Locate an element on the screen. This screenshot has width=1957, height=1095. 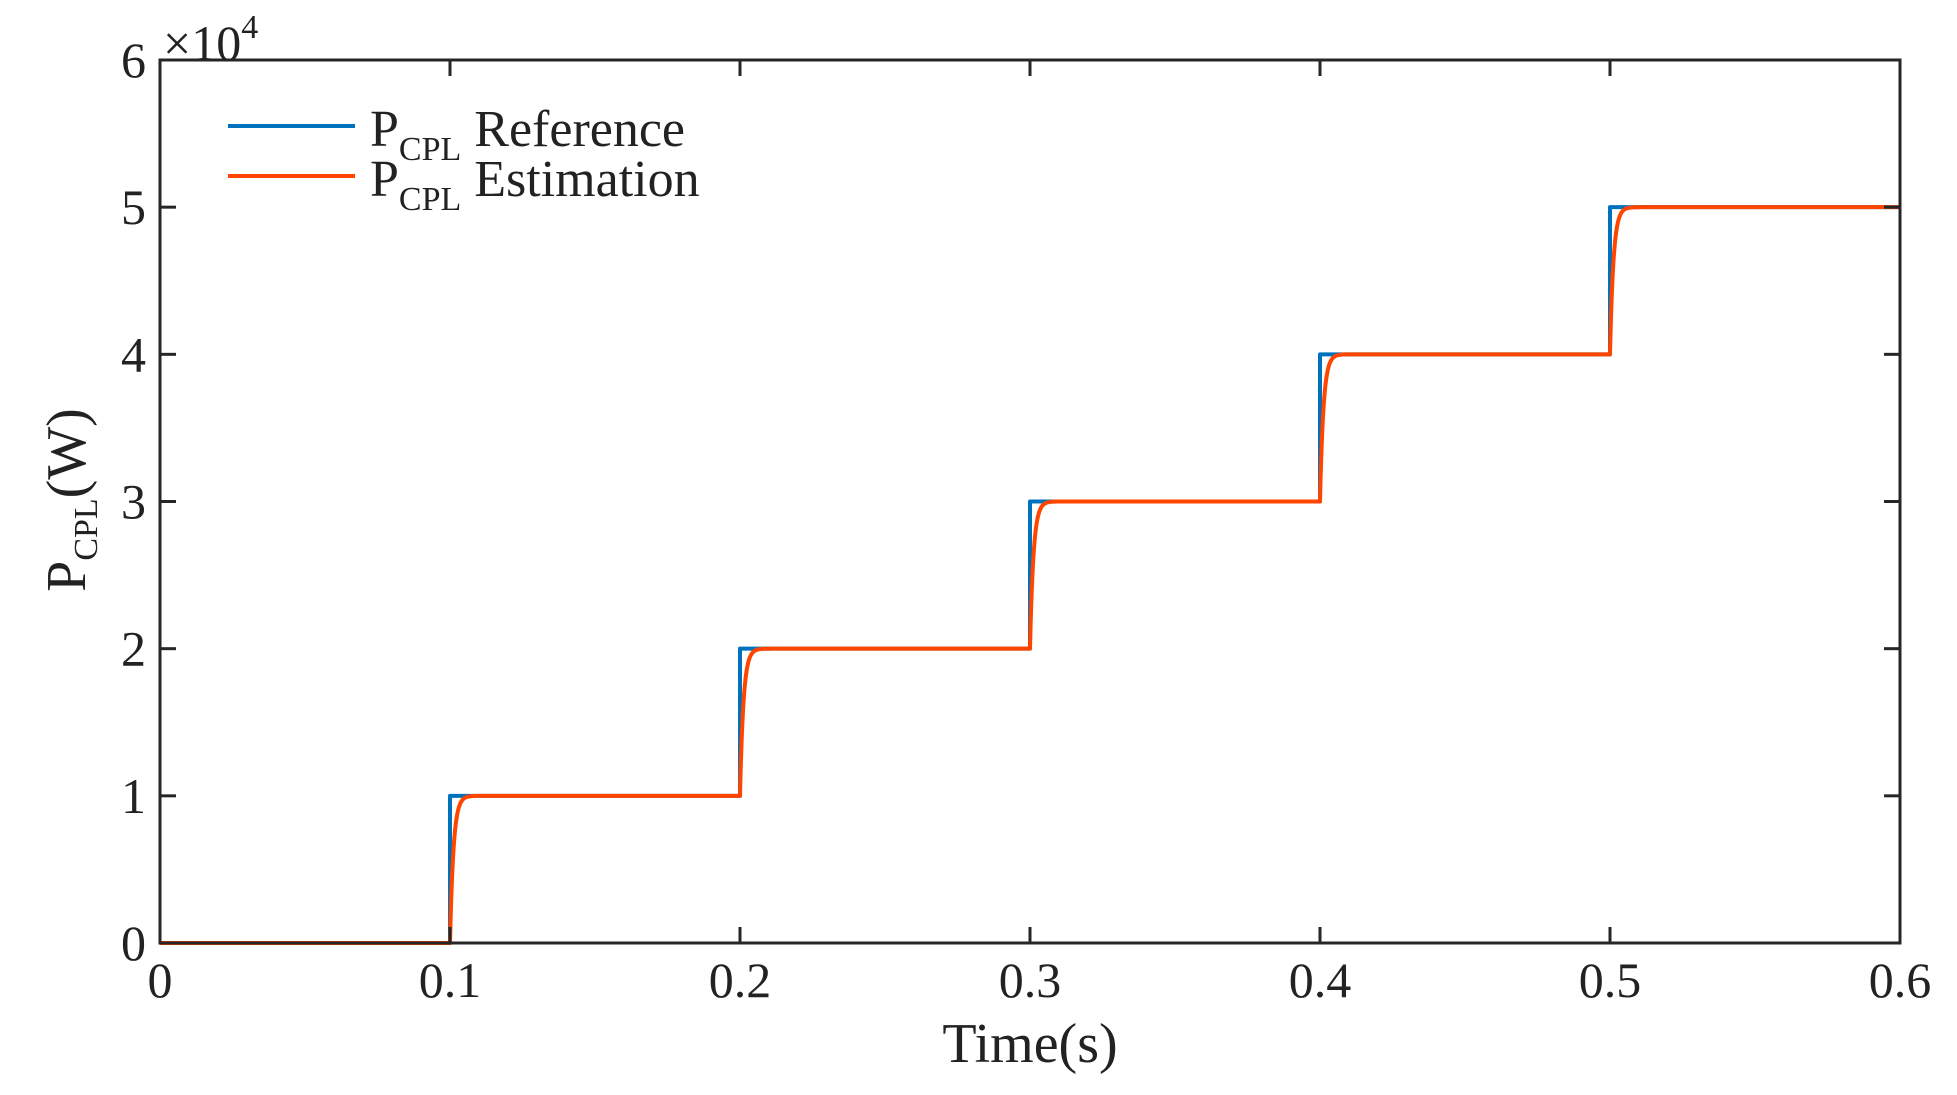
y-tick-label: 3 is located at coordinates (133, 502).